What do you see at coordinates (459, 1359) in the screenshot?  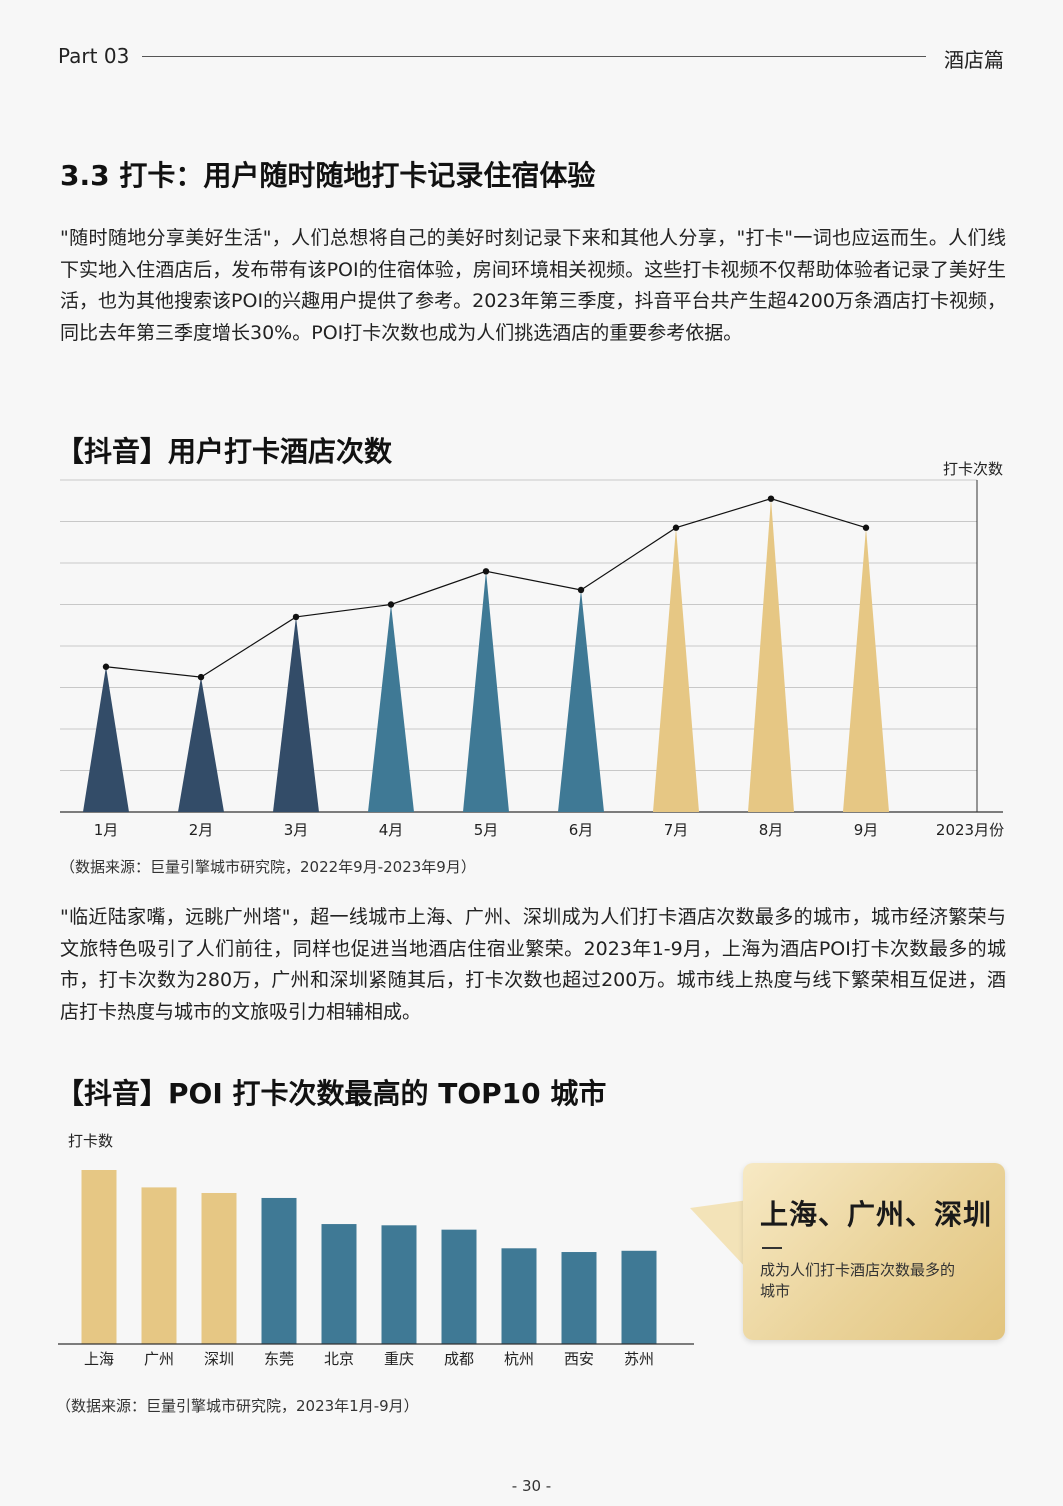 I see `chart2-x-tick: 成都` at bounding box center [459, 1359].